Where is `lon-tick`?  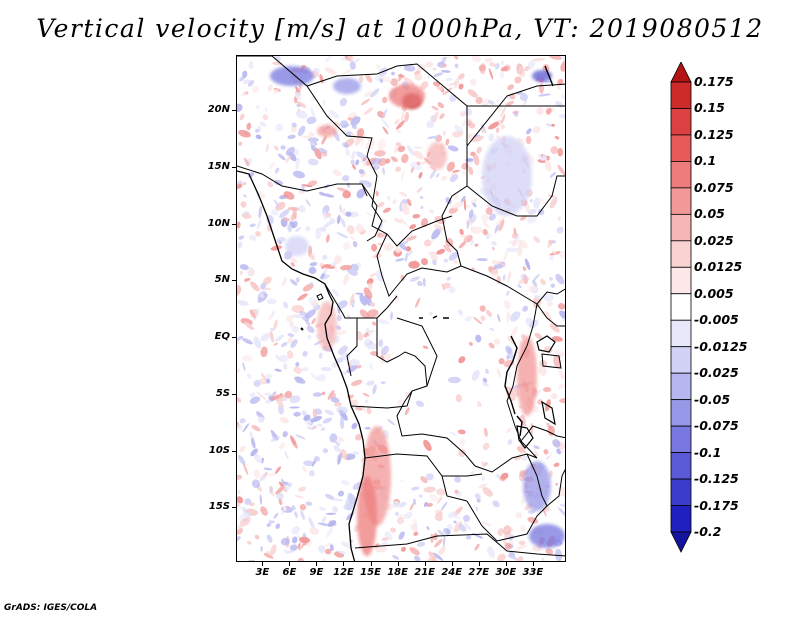
lon-tick is located at coordinates (371, 564).